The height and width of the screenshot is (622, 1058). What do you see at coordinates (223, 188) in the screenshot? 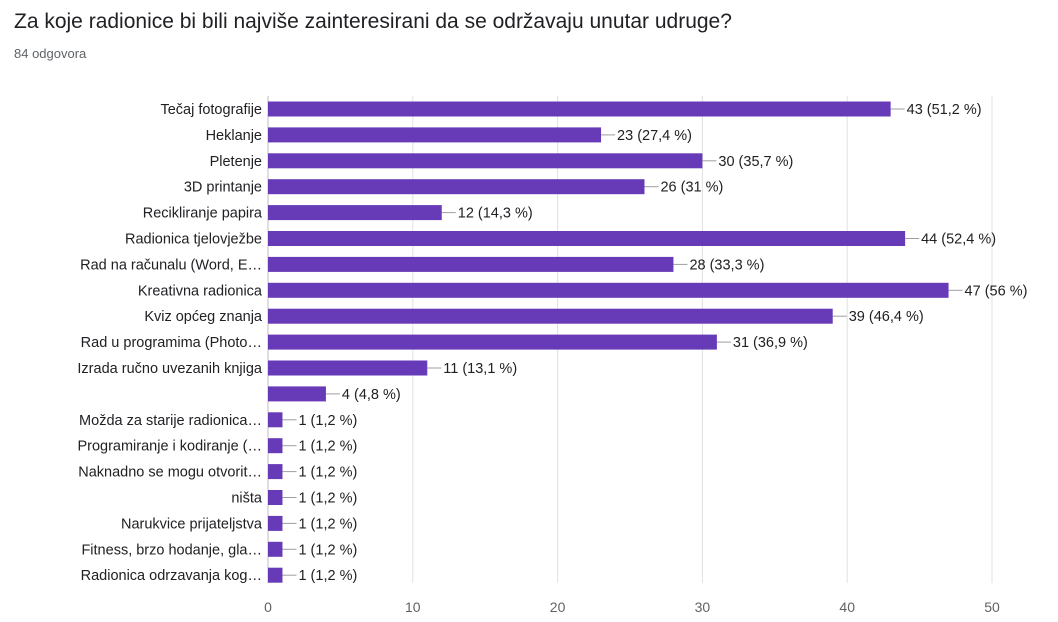
I see `category-label: 3D printanje` at bounding box center [223, 188].